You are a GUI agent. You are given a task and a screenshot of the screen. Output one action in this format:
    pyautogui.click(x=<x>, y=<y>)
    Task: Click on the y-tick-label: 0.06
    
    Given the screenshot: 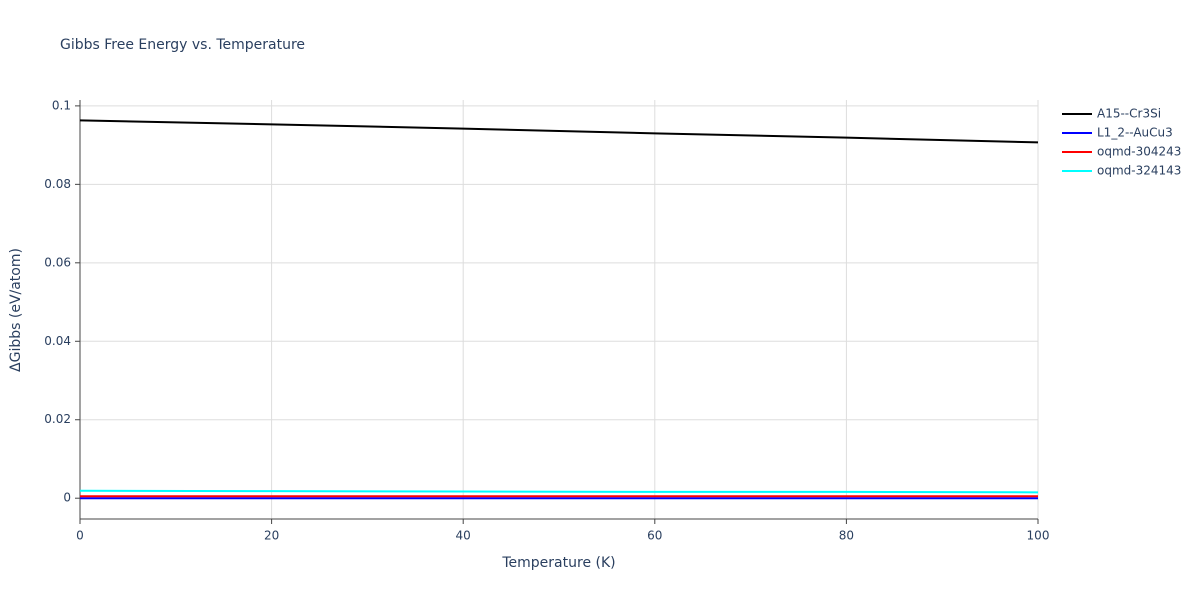 What is the action you would take?
    pyautogui.click(x=57, y=262)
    